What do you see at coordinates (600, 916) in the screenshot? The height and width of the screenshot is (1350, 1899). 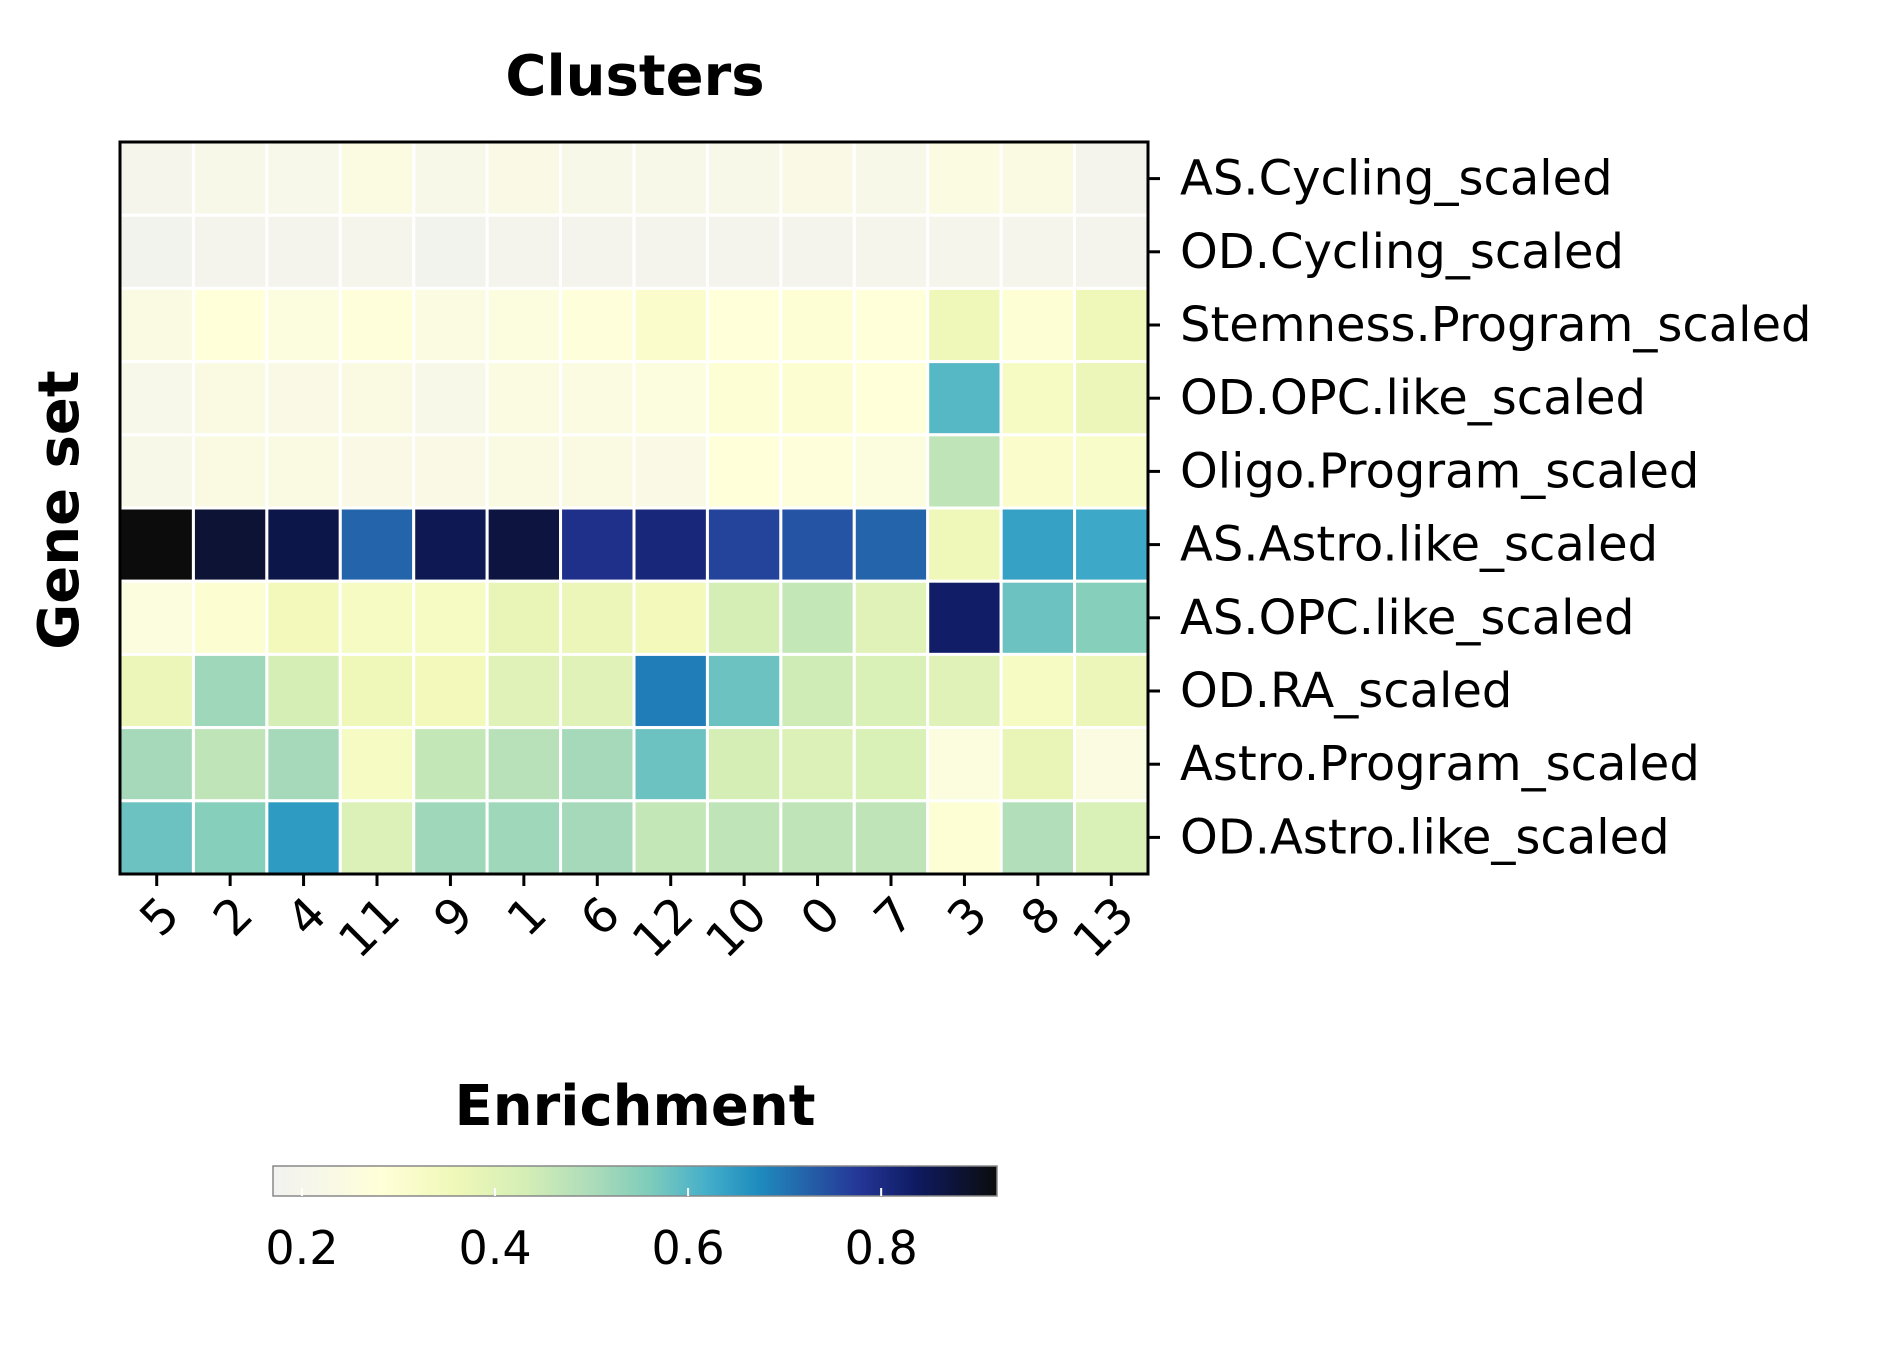 I see `column-label: 6` at bounding box center [600, 916].